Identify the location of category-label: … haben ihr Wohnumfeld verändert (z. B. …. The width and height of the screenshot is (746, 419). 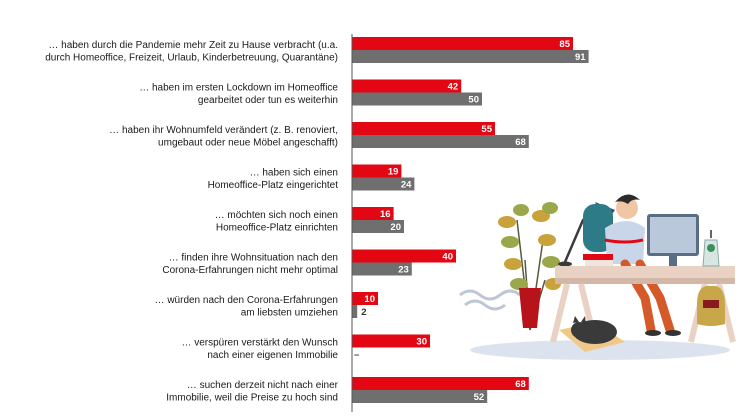
(223, 137).